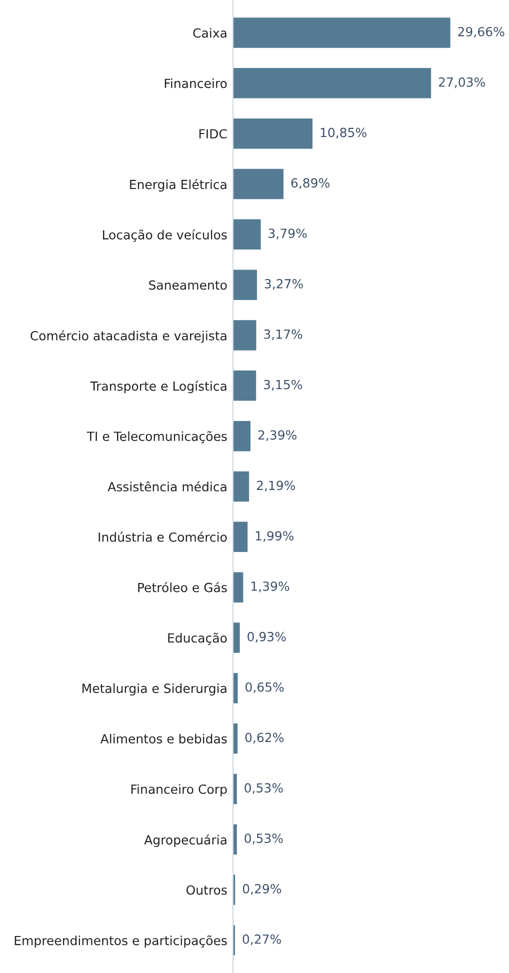 Image resolution: width=509 pixels, height=973 pixels. What do you see at coordinates (261, 940) in the screenshot?
I see `data-label: 0,27%` at bounding box center [261, 940].